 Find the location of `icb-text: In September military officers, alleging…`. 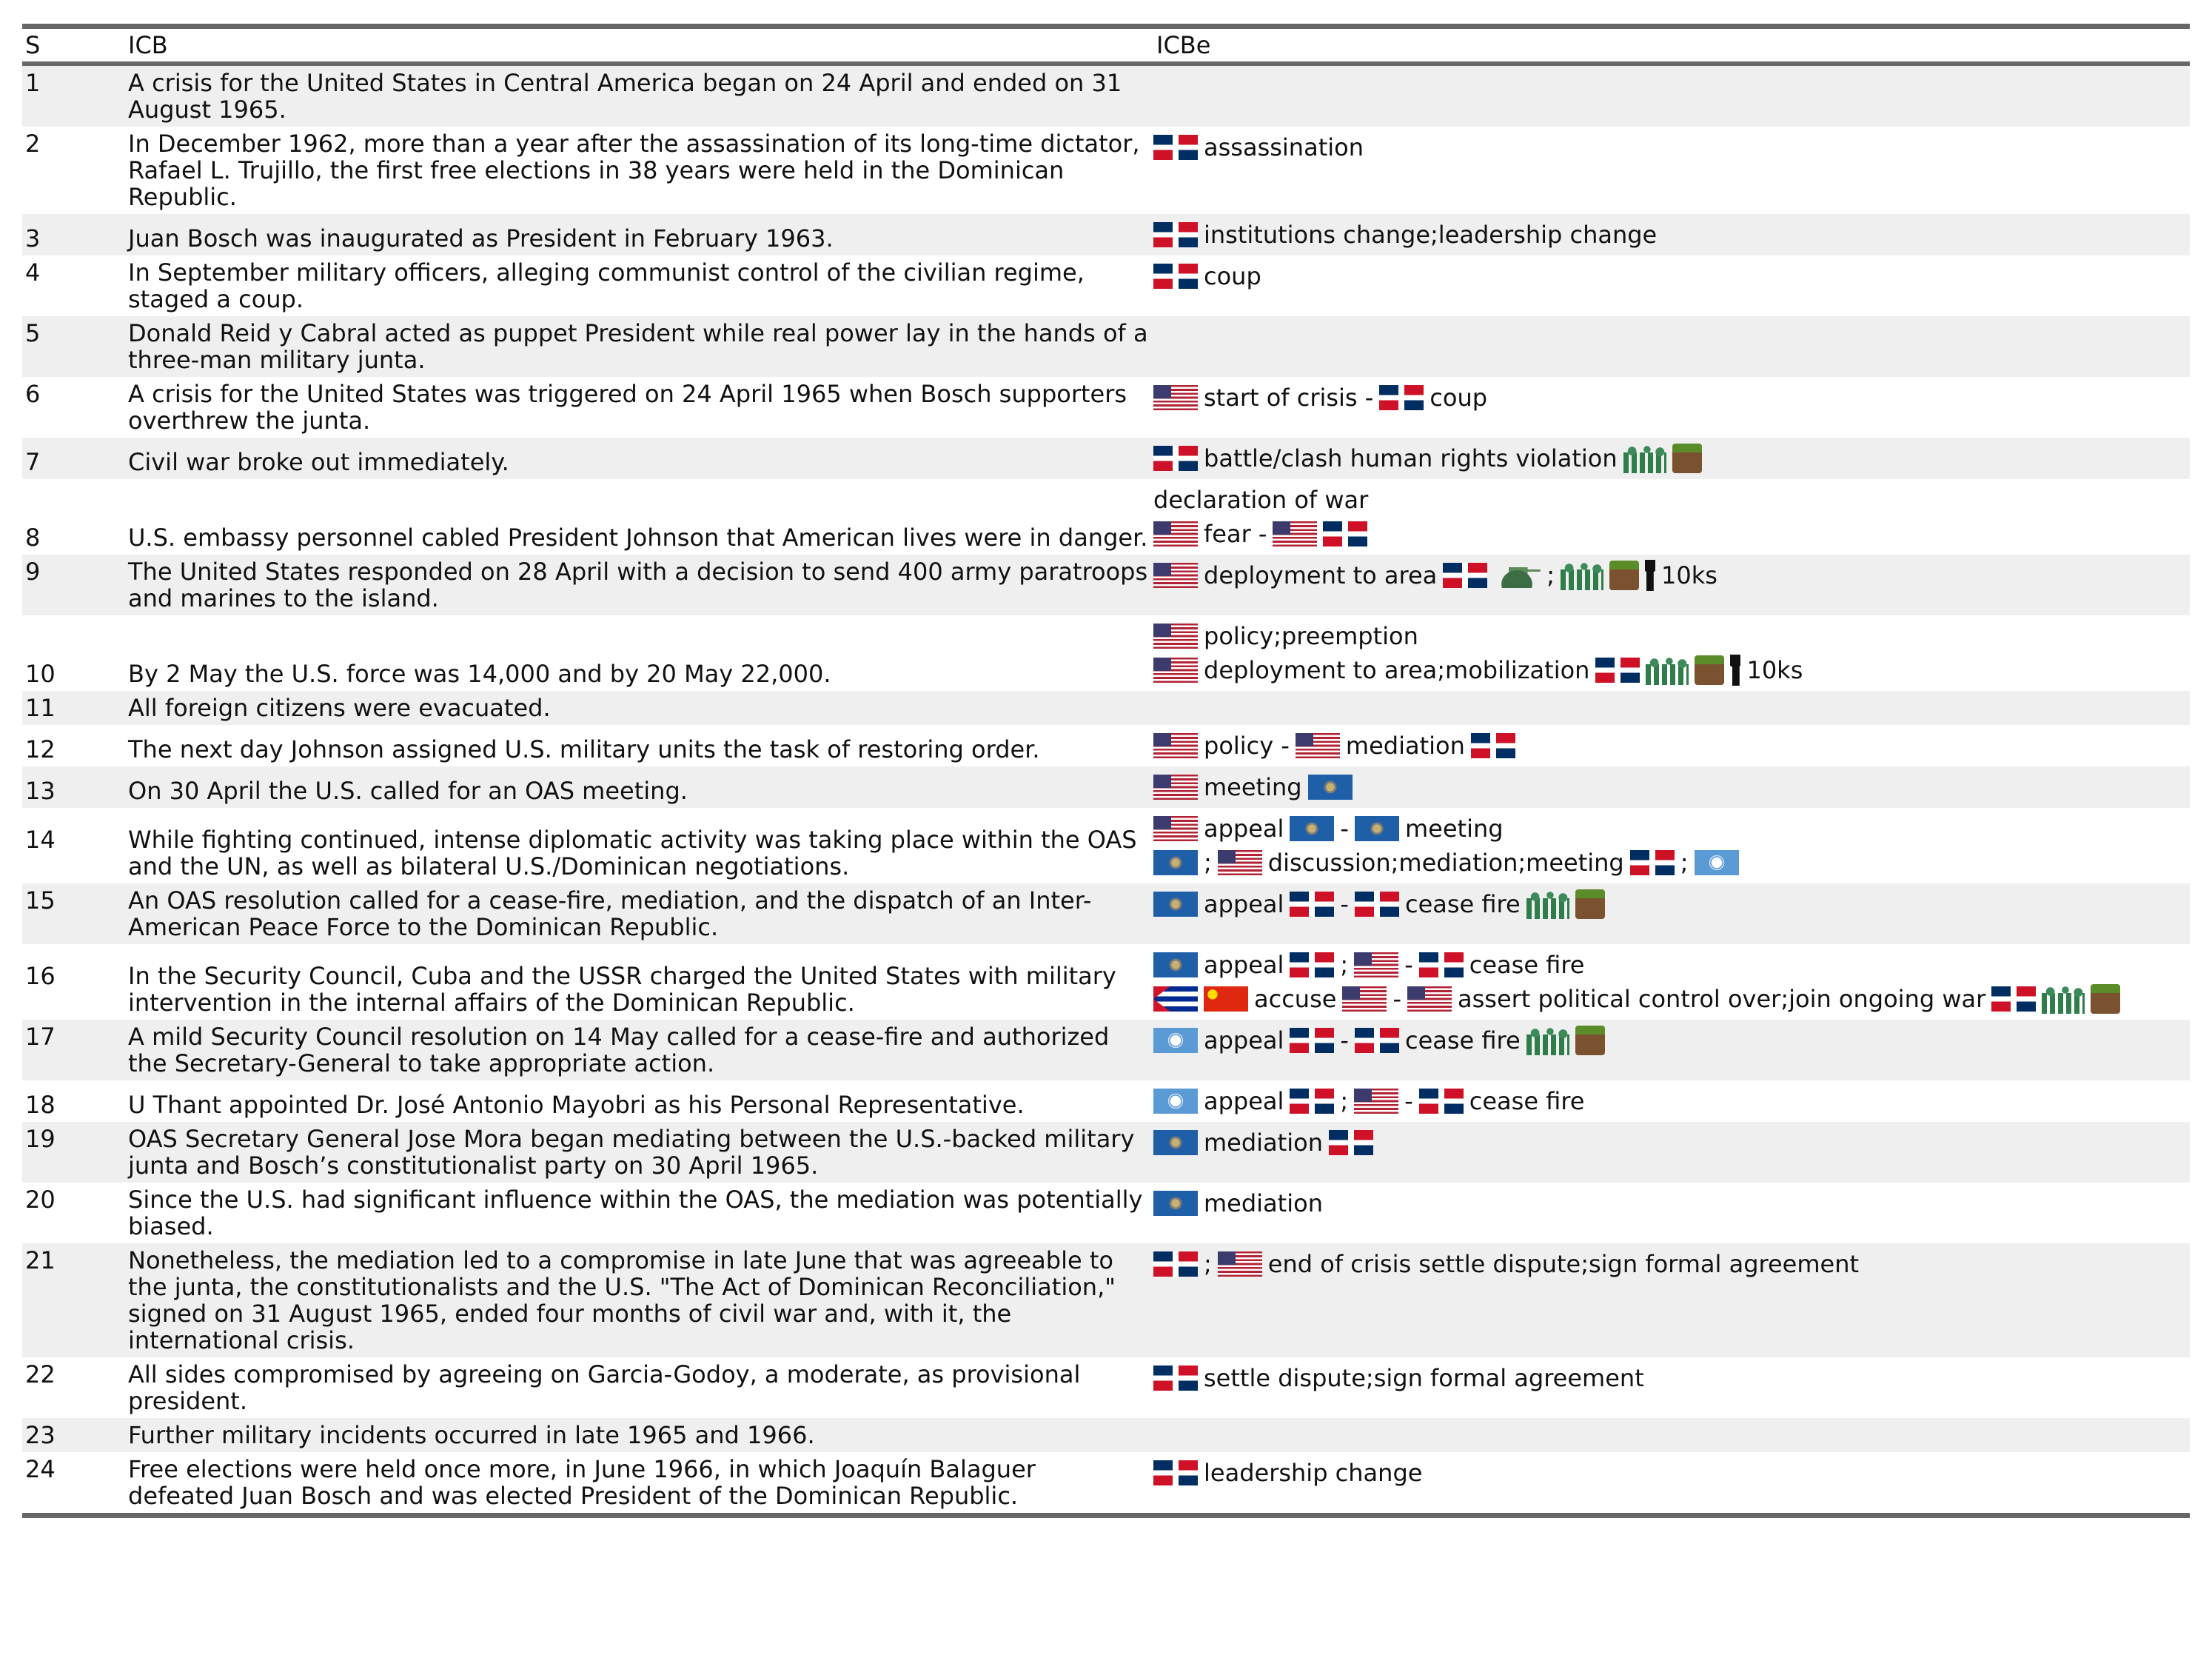

icb-text: In September military officers, alleging… is located at coordinates (606, 285).